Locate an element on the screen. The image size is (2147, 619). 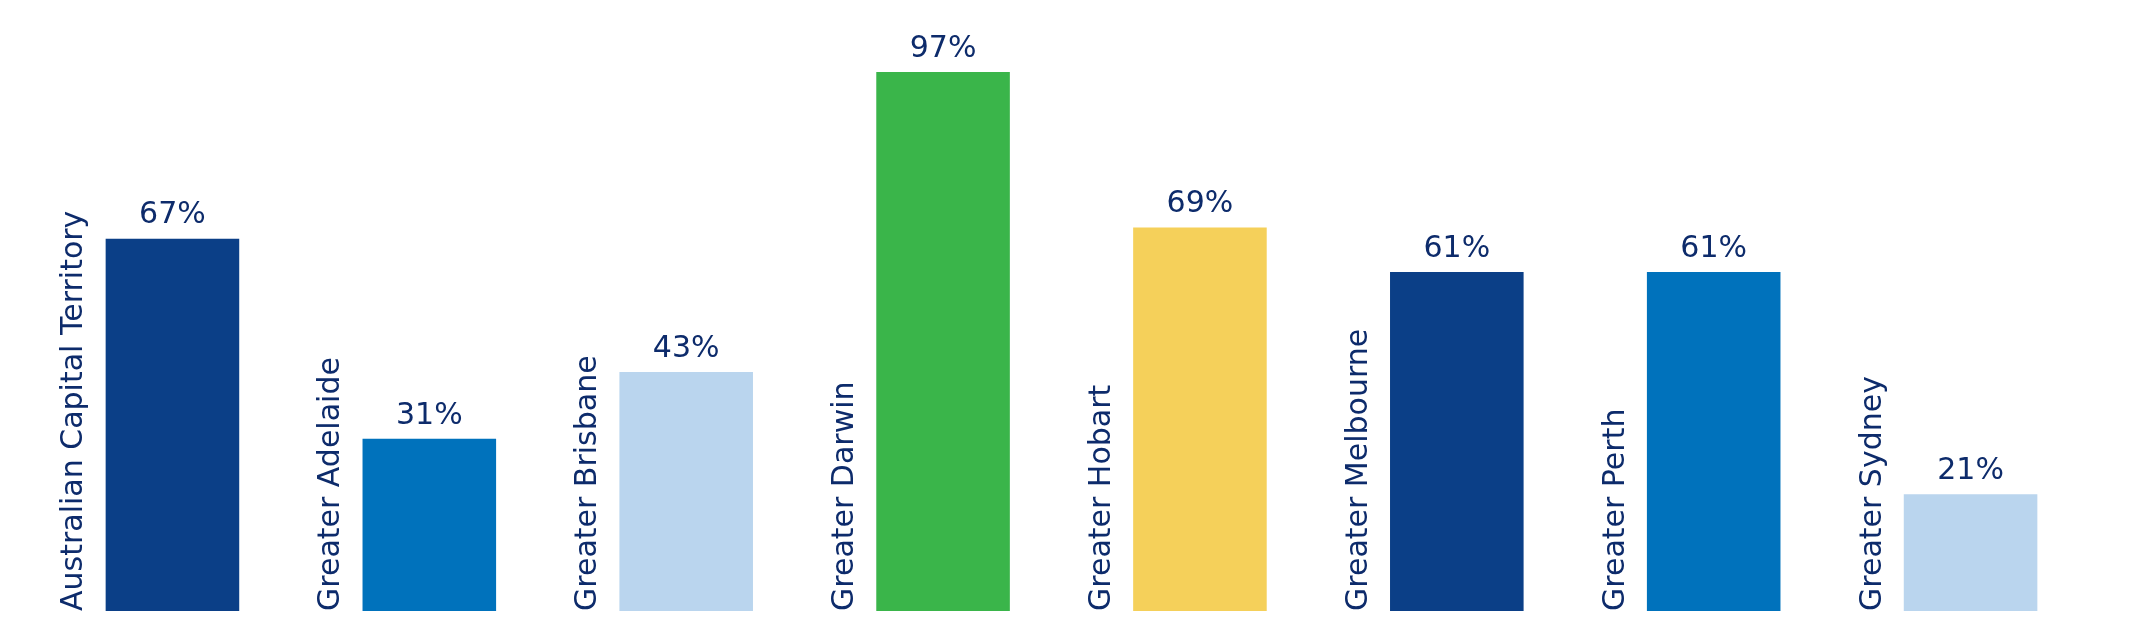
x-tick-label: Greater Brisbane is located at coordinates (586, 483).